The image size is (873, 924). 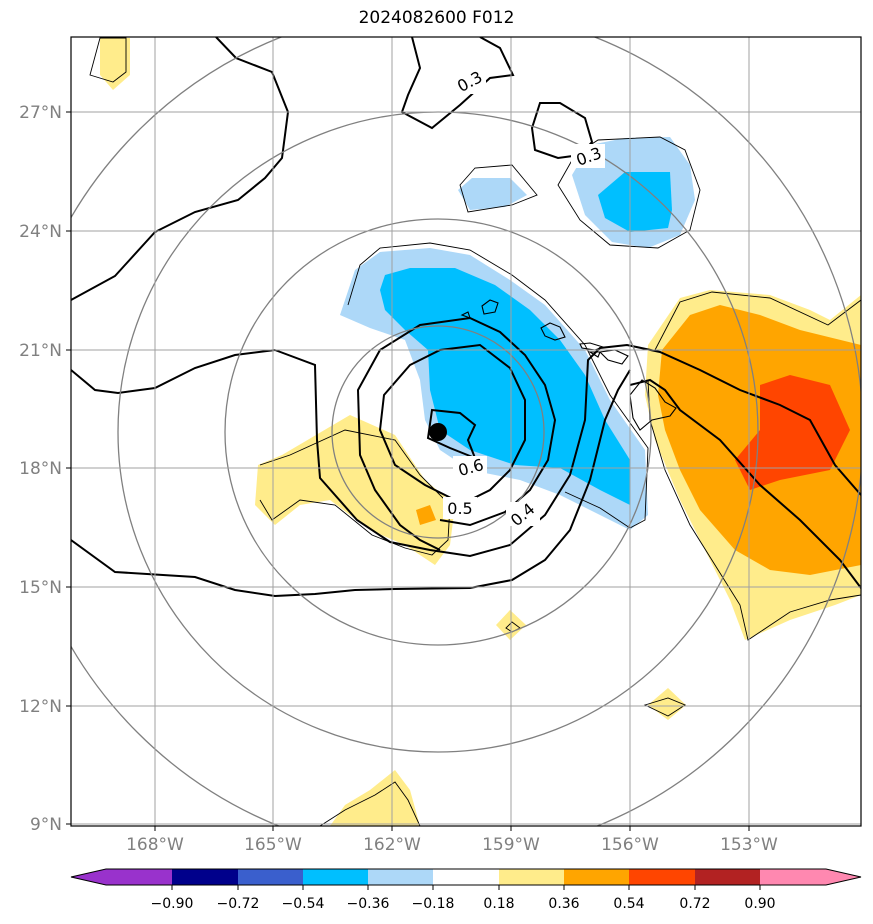 What do you see at coordinates (511, 845) in the screenshot?
I see `lon-label: 159°W` at bounding box center [511, 845].